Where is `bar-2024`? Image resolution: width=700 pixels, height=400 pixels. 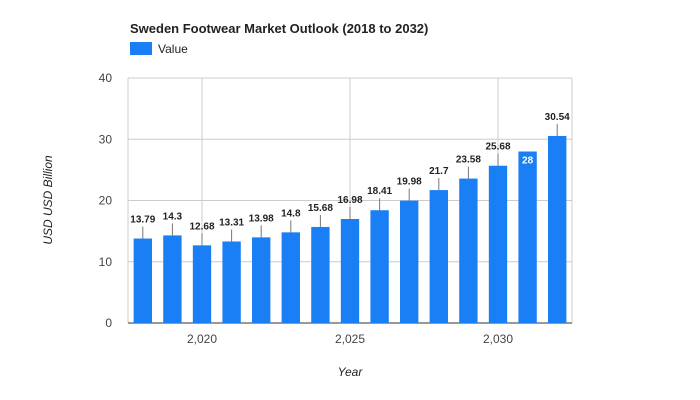
bar-2024 is located at coordinates (320, 274).